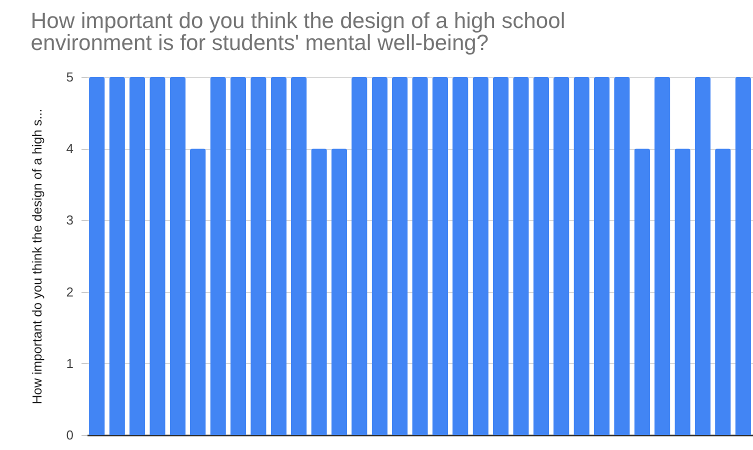 This screenshot has width=753, height=450. I want to click on y-tick-label: 0, so click(70, 435).